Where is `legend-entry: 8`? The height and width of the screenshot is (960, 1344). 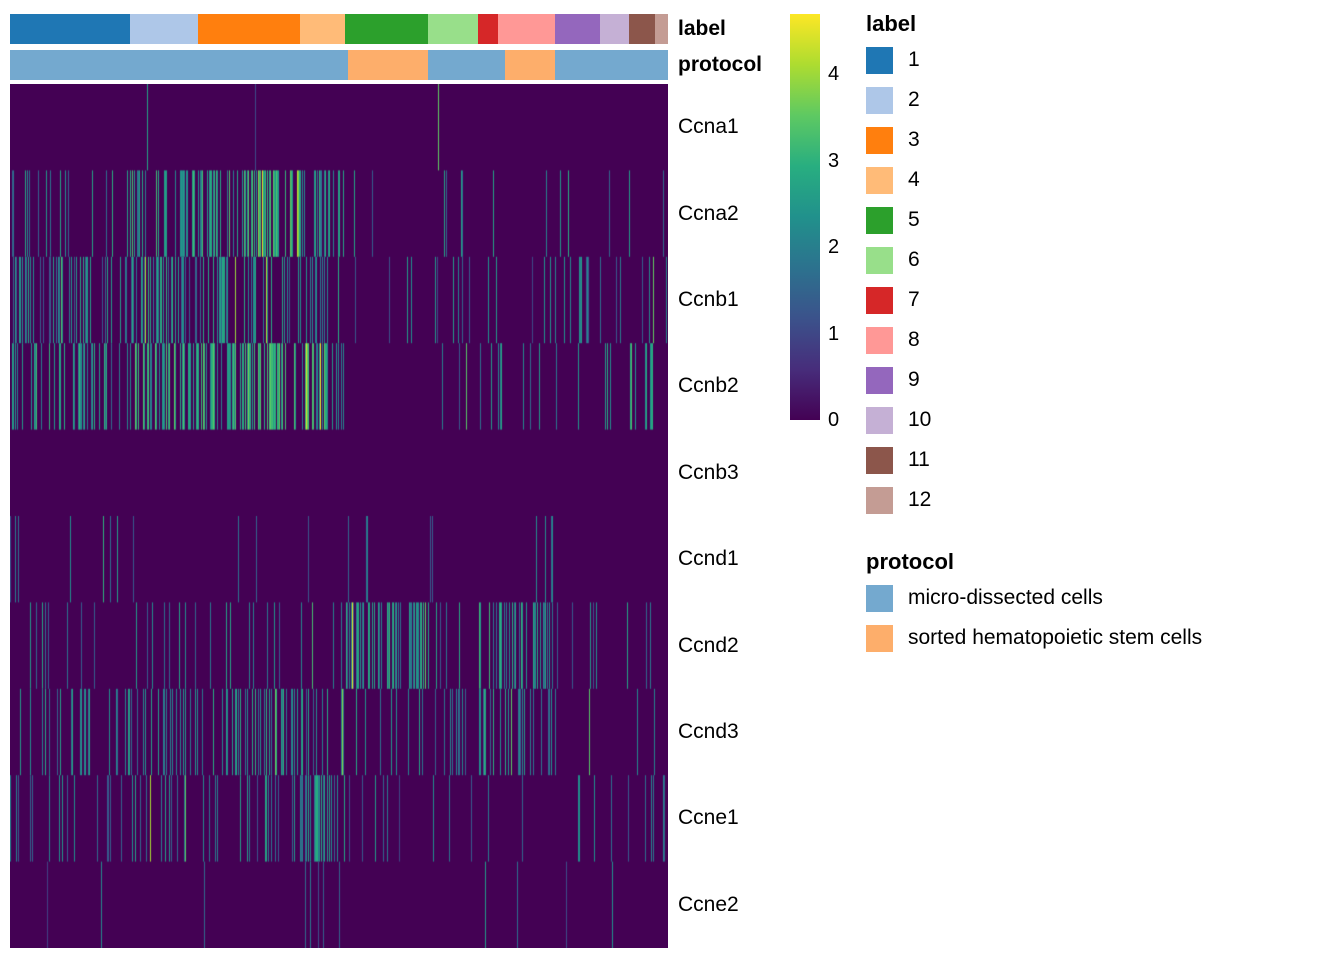
legend-entry: 8 is located at coordinates (1101, 340).